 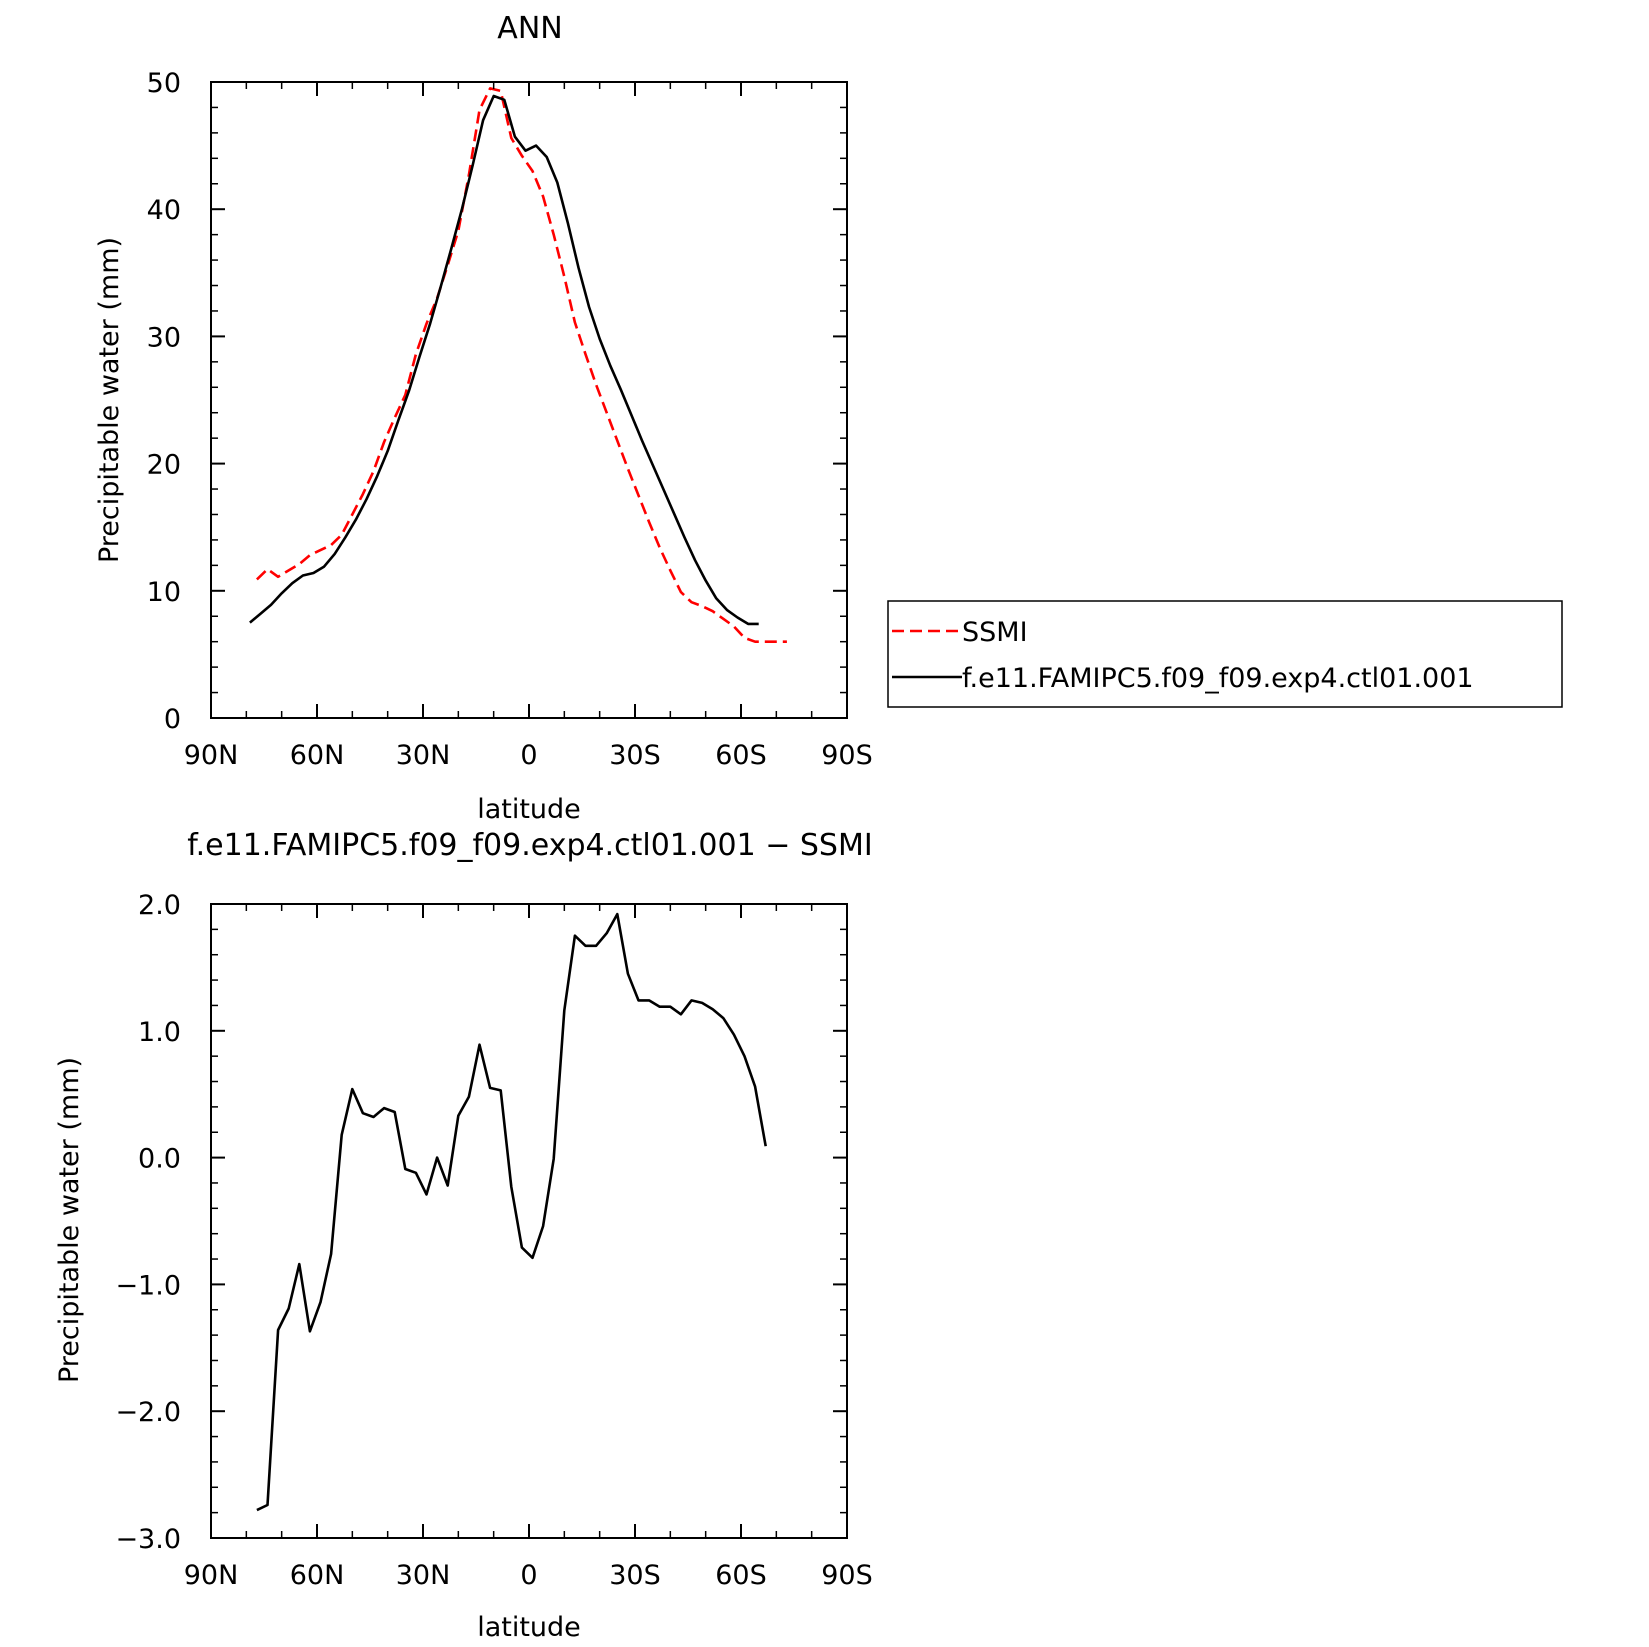 What do you see at coordinates (317, 755) in the screenshot?
I see `top-x-tick-label: 60N` at bounding box center [317, 755].